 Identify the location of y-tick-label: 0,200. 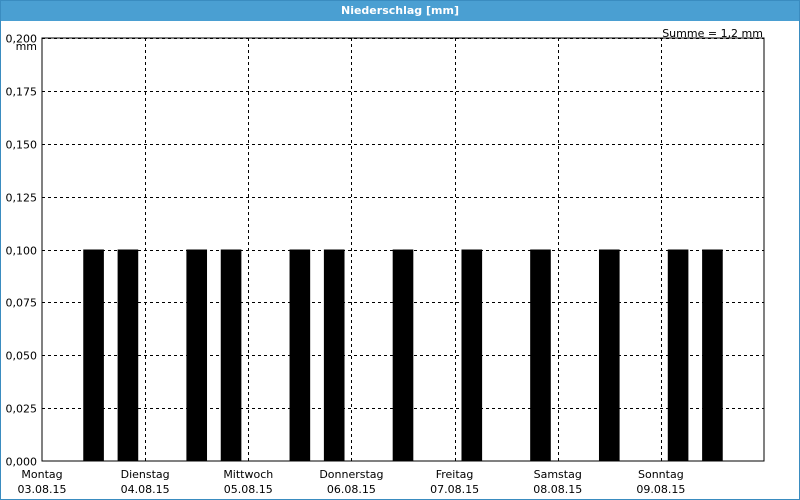
(22, 39).